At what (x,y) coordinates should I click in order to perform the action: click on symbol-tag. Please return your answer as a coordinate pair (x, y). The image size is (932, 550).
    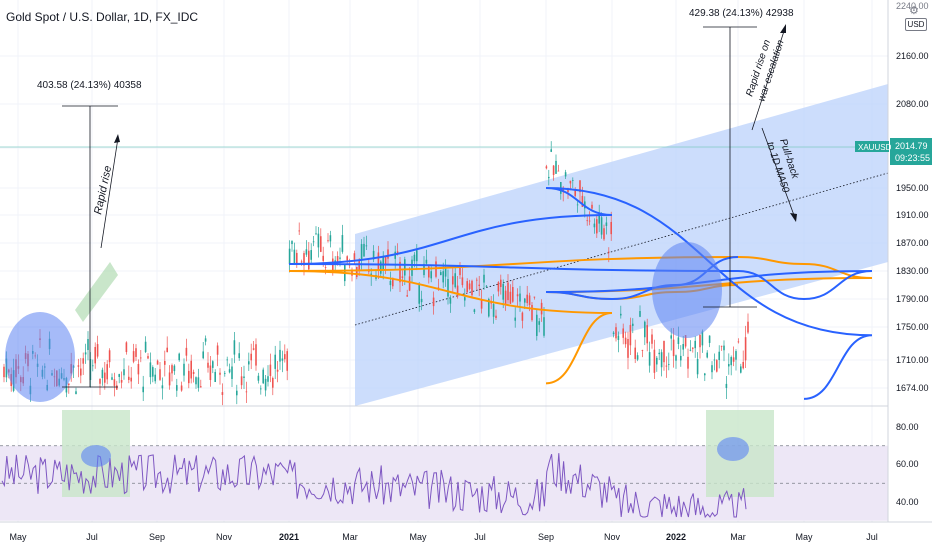
    Looking at the image, I should click on (872, 146).